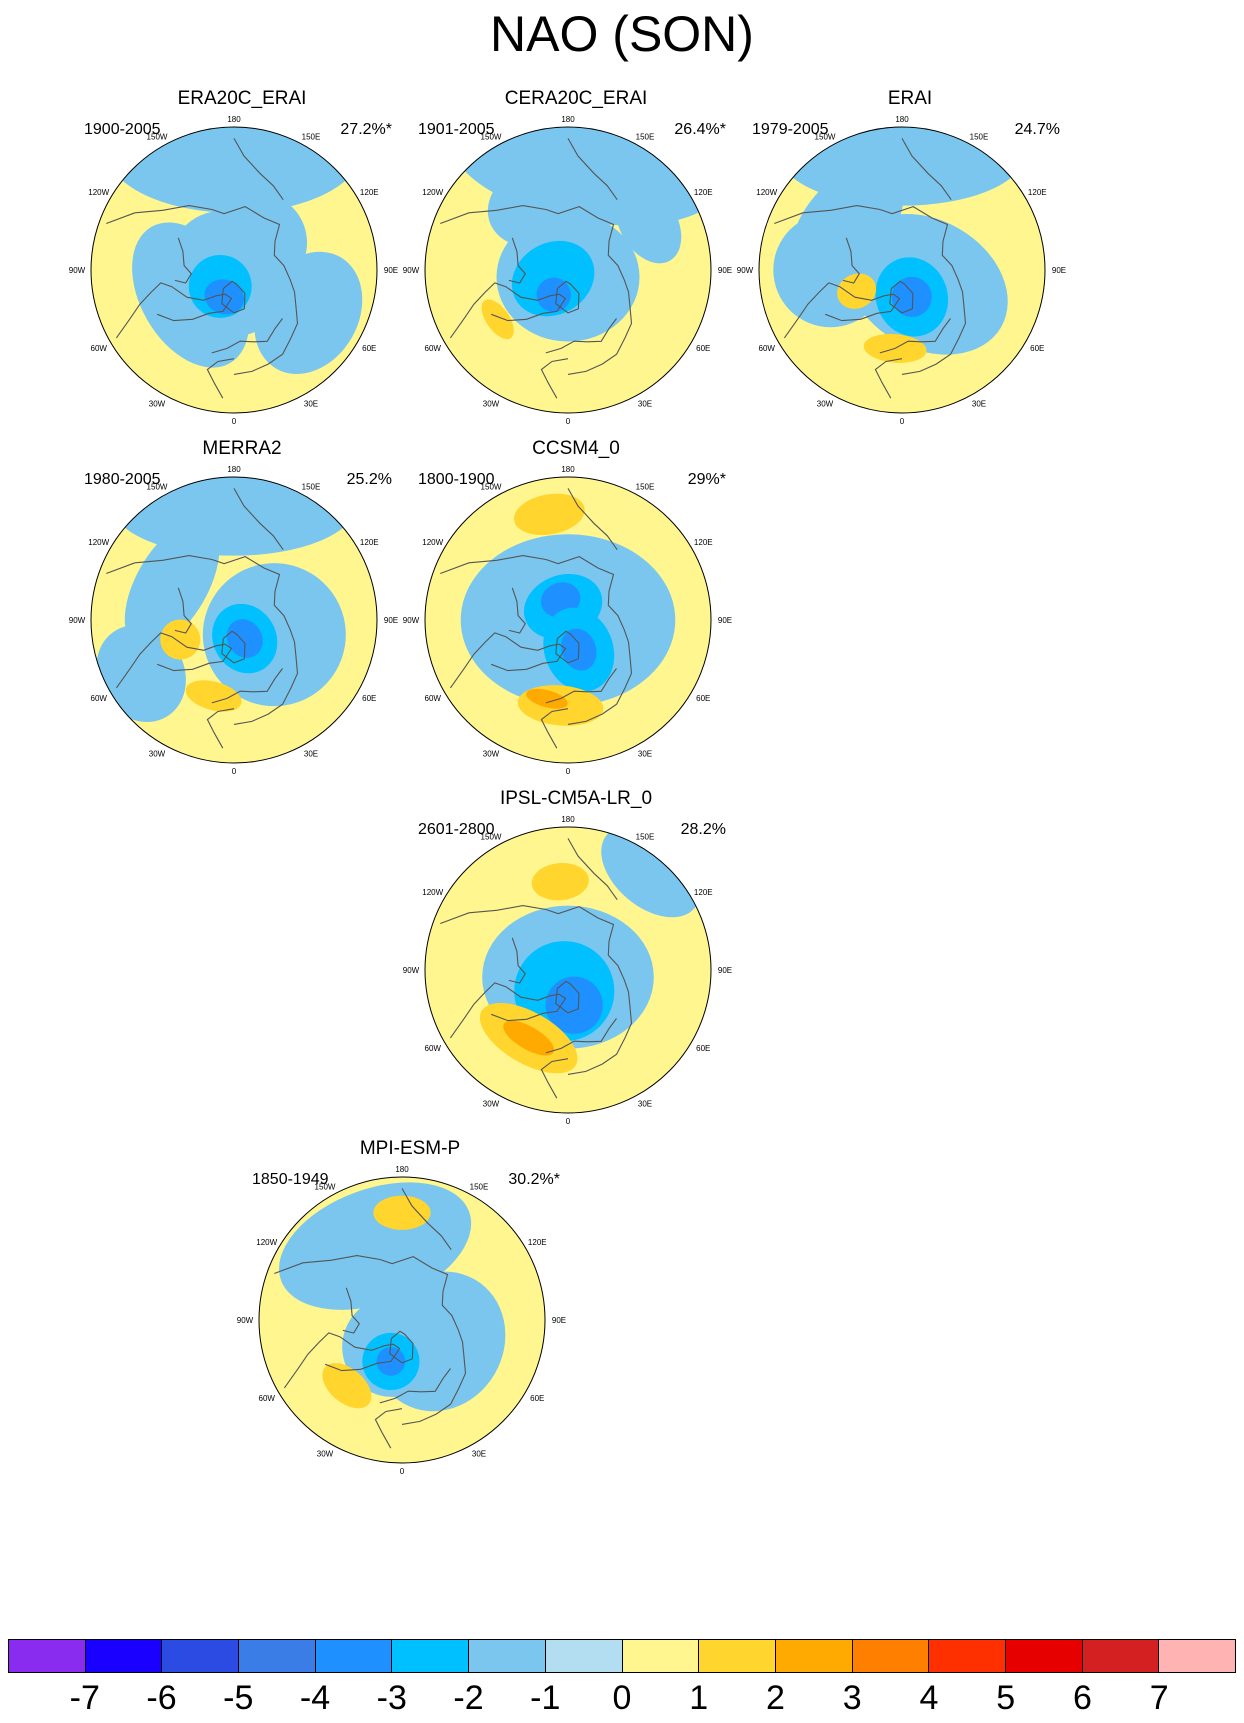 The image size is (1244, 1723). Describe the element at coordinates (699, 1698) in the screenshot. I see `colorbar-tick-label: 1` at that location.